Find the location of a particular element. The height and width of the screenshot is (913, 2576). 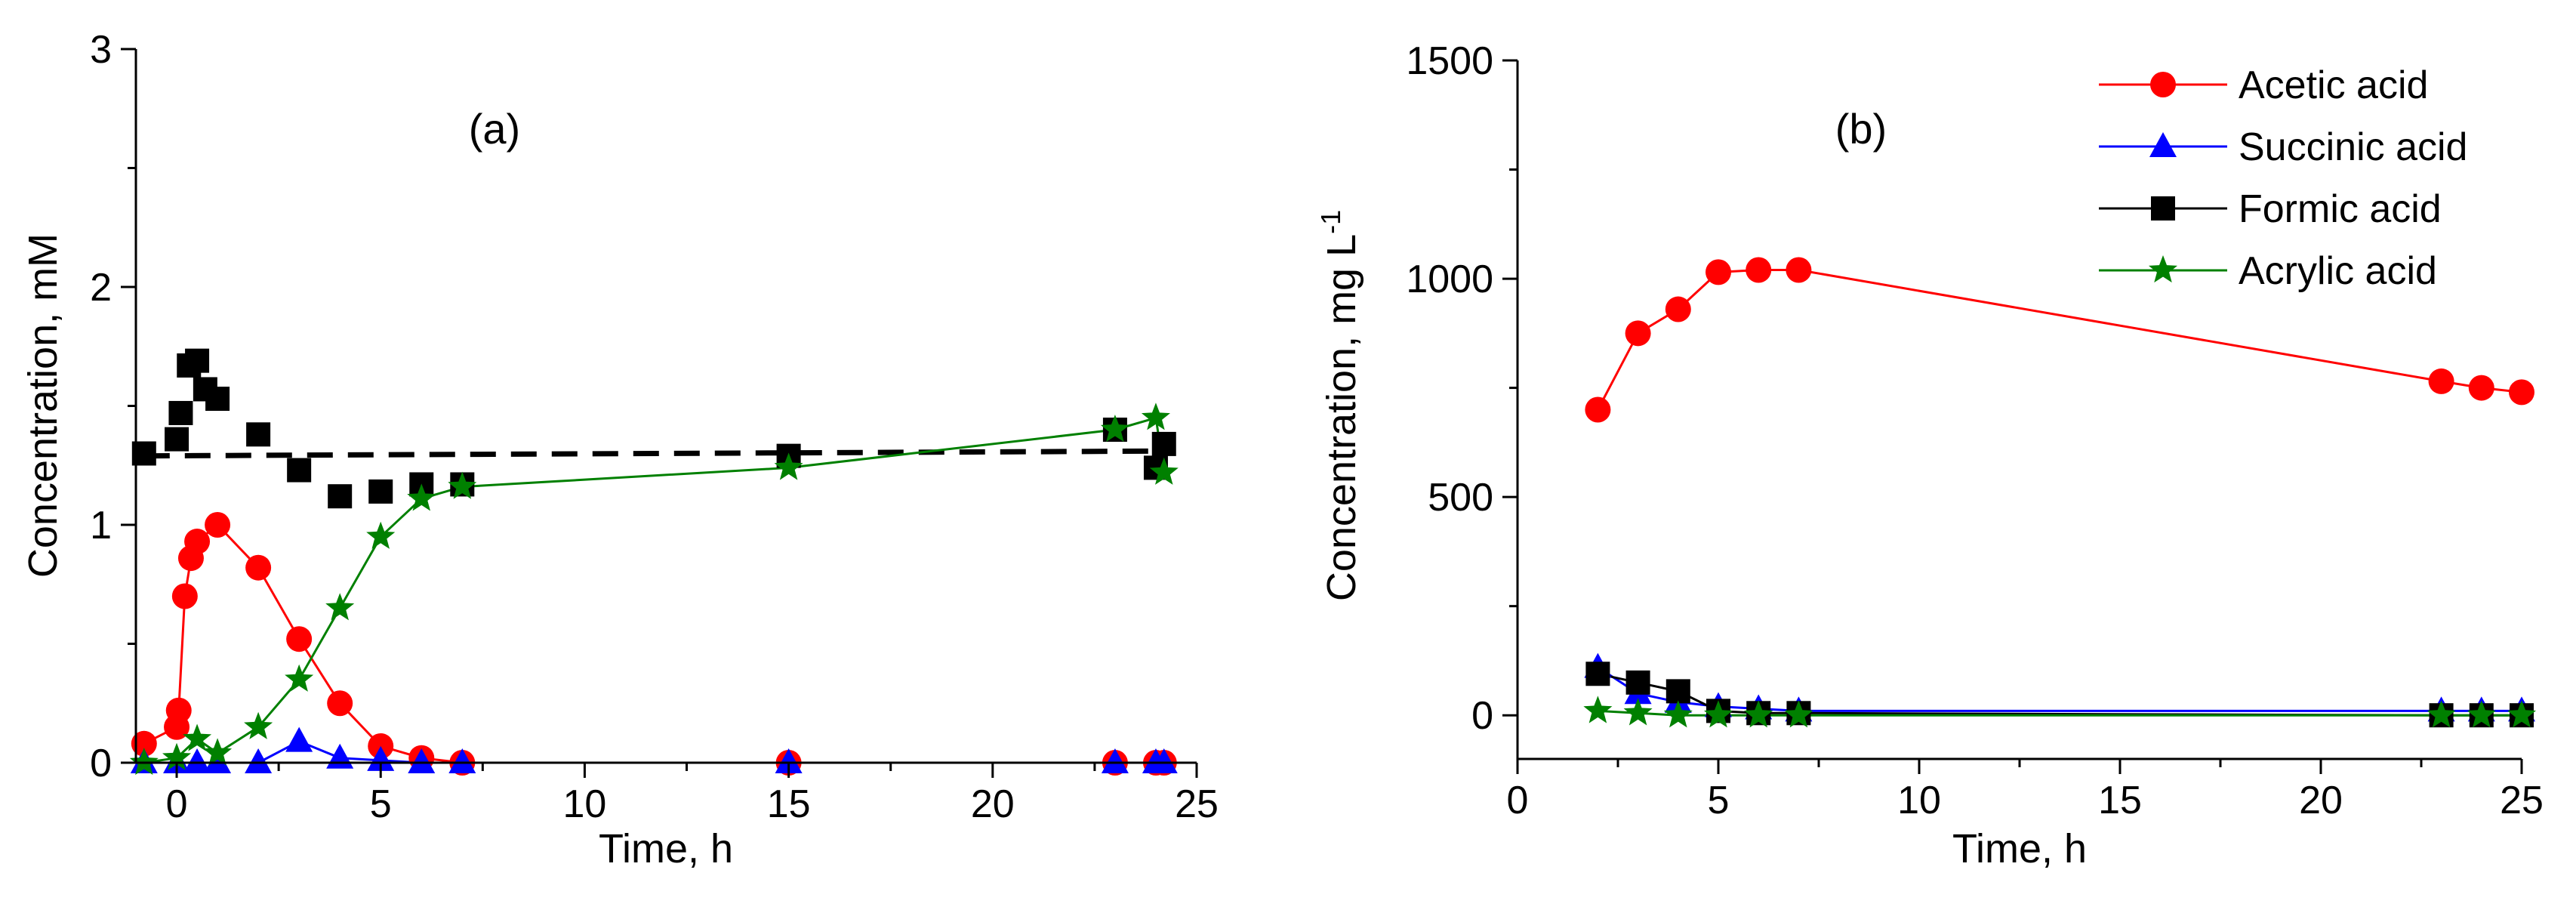

panel-a-x-tick-label: 15 is located at coordinates (789, 804).